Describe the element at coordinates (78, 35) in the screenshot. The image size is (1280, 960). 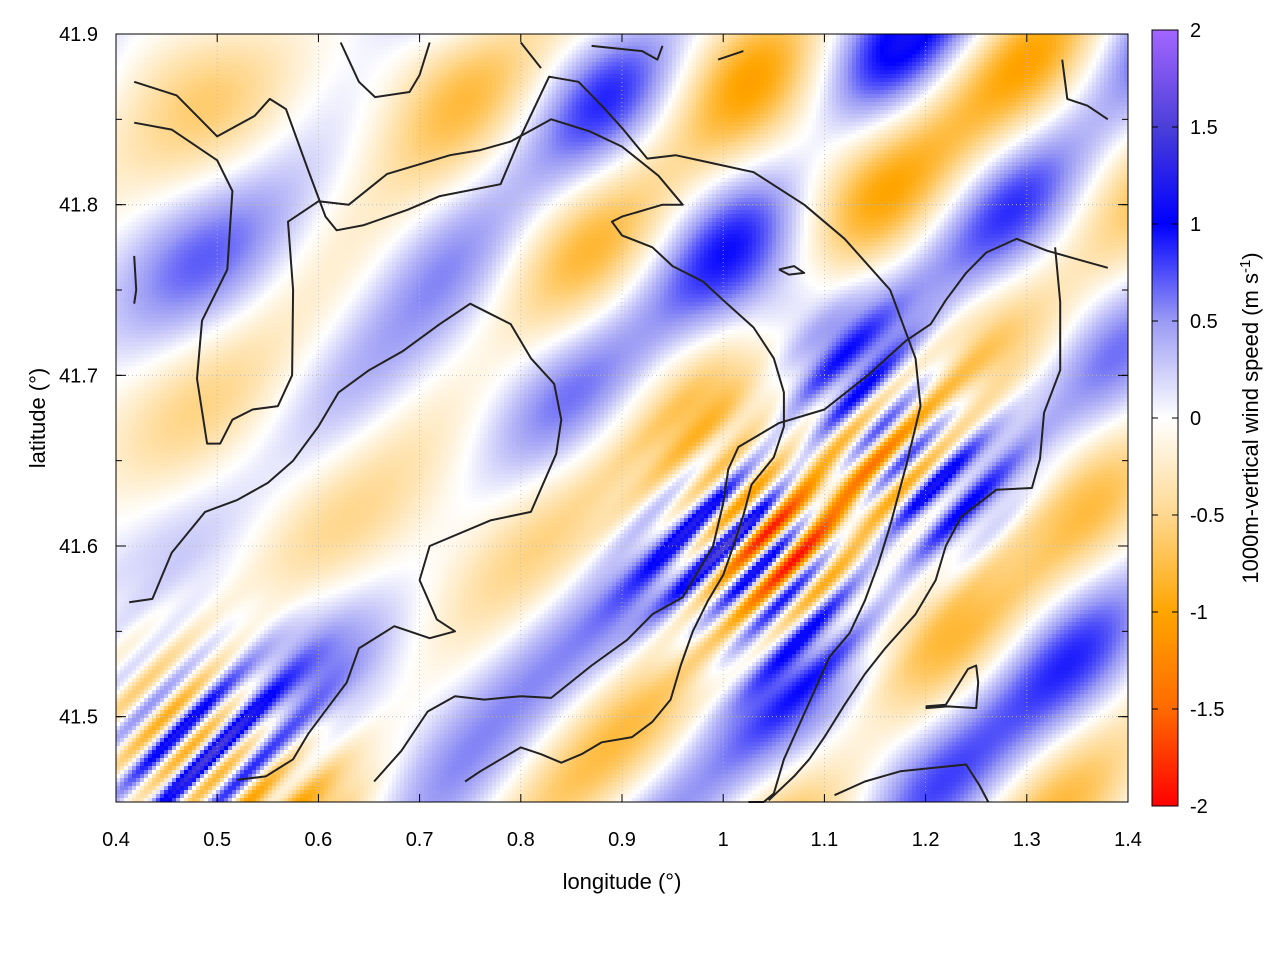
I see `y-tick-label: 41.9` at that location.